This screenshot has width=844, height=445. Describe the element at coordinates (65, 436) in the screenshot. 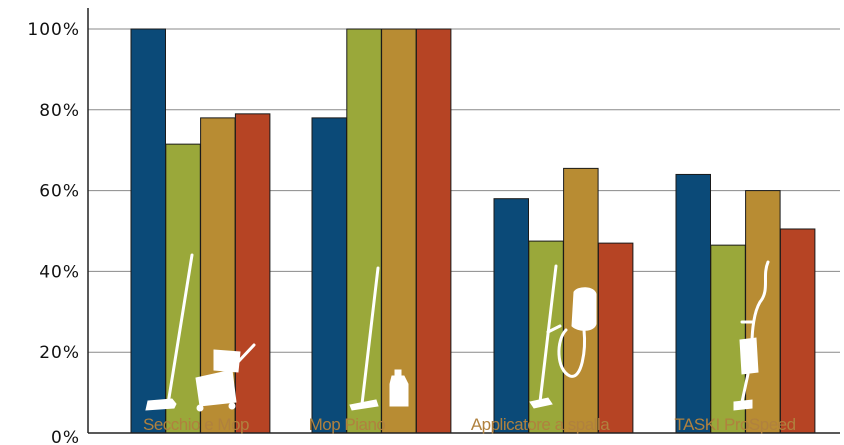

I see `y-tick-label: 0%` at that location.